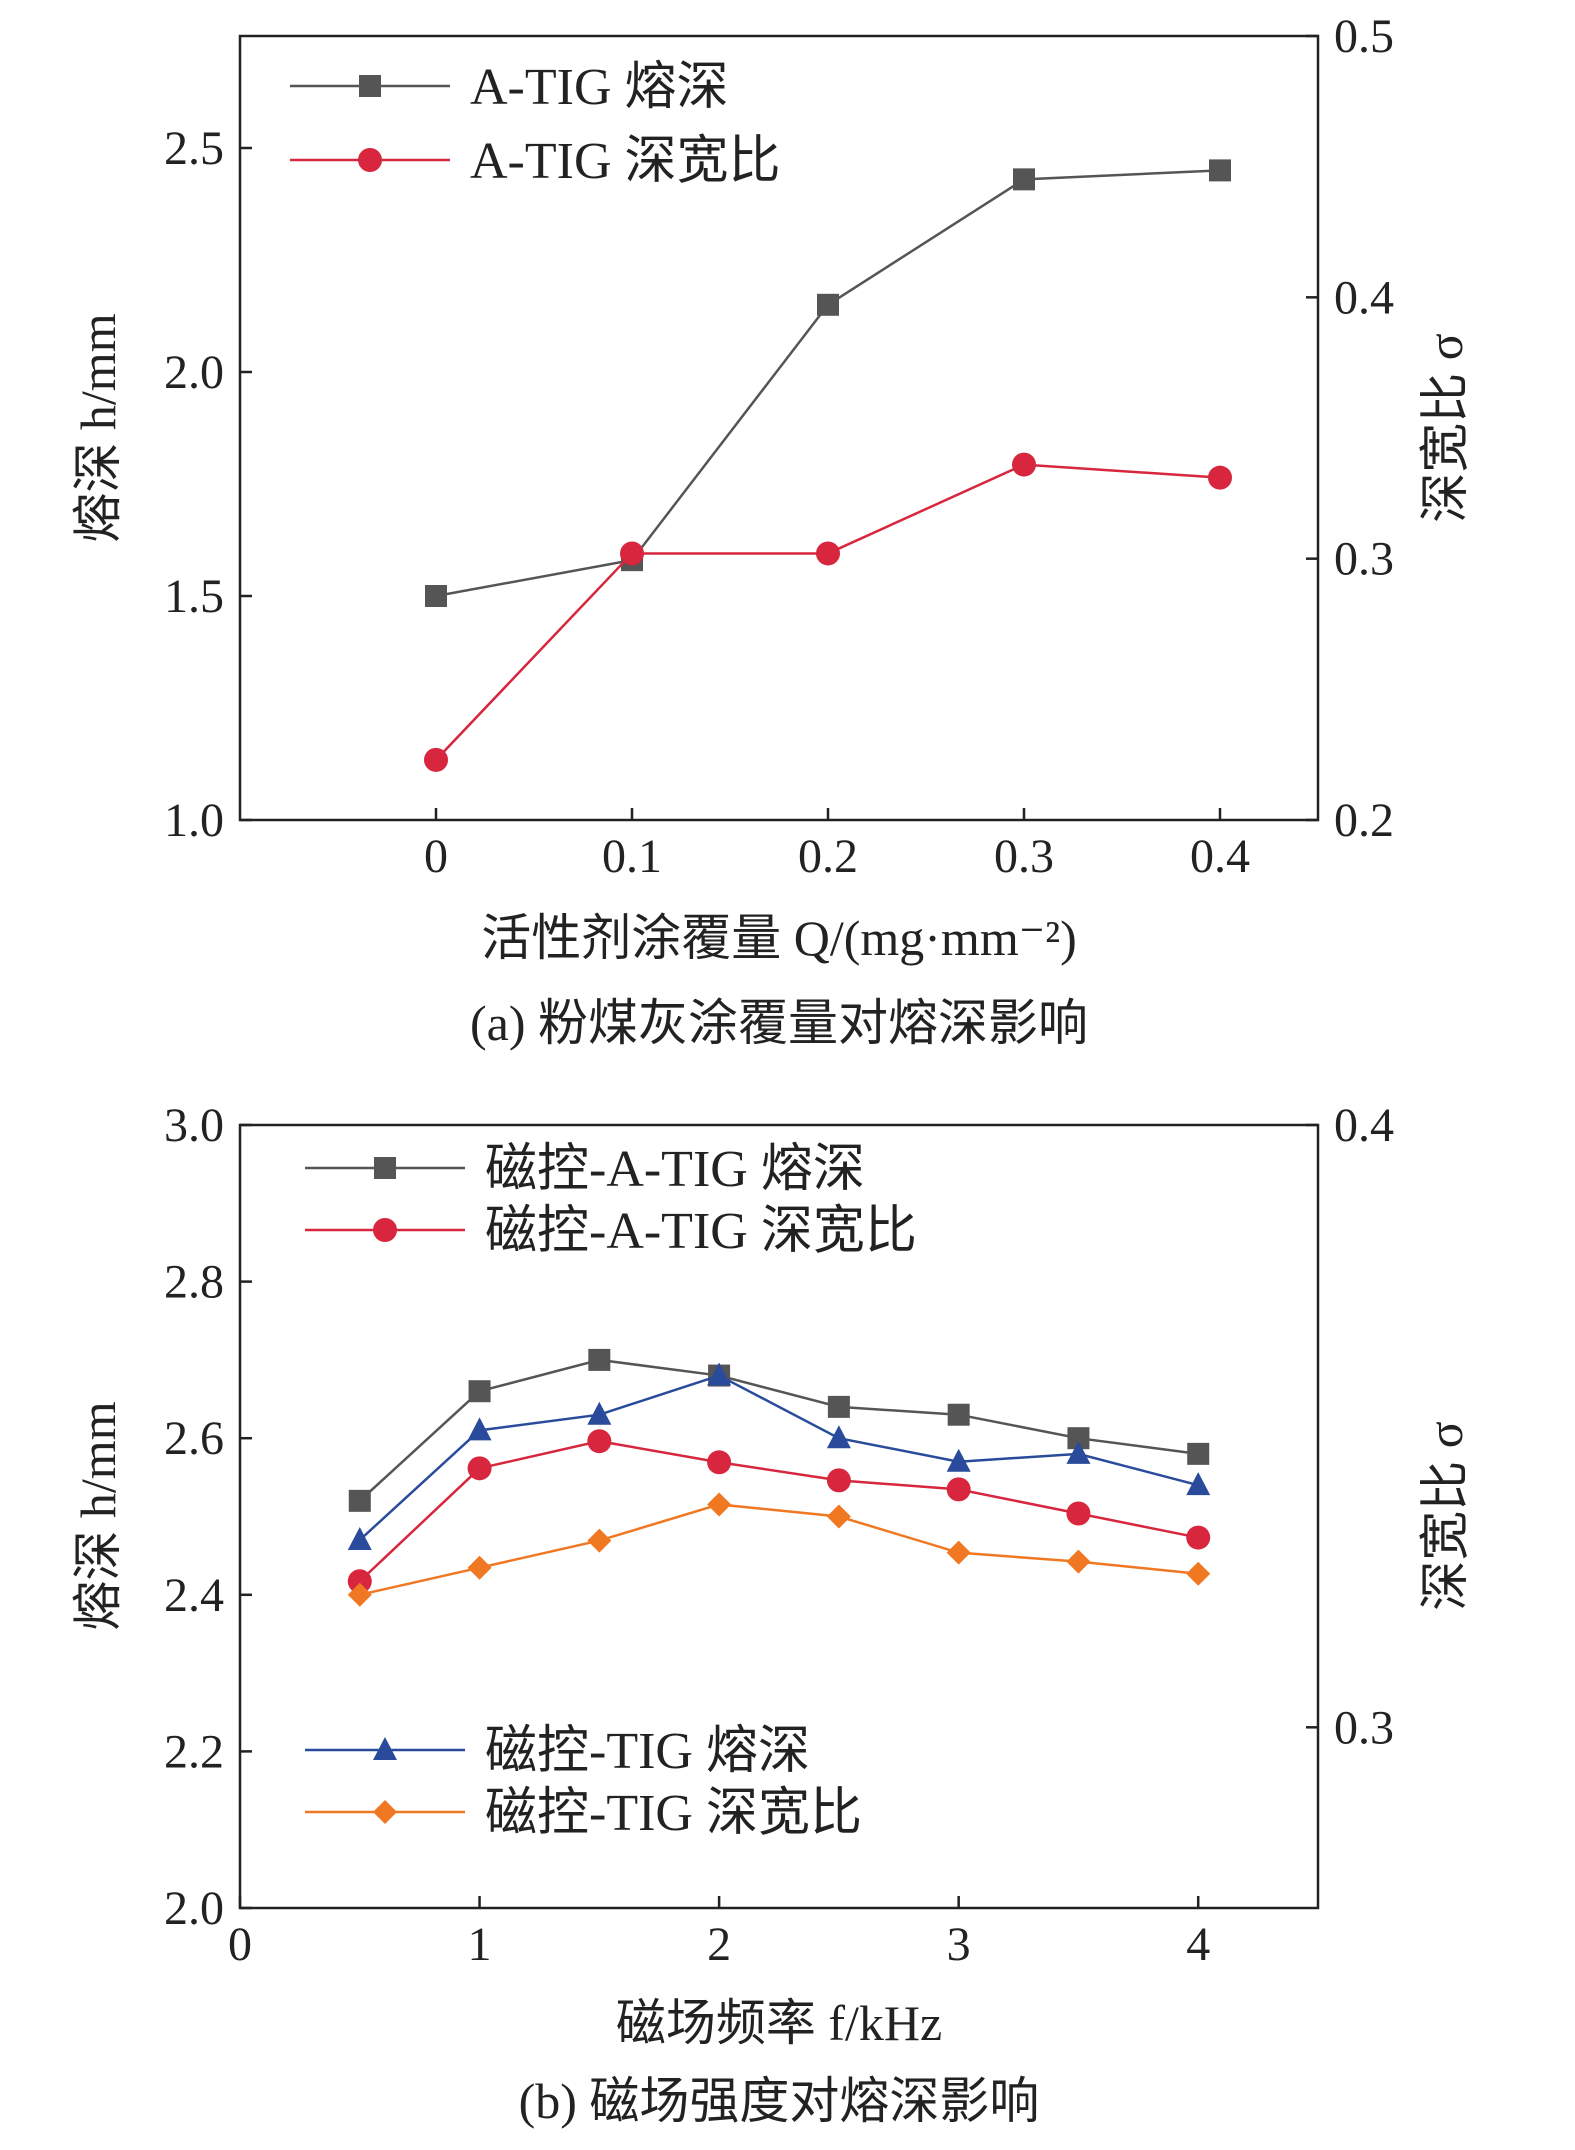  Describe the element at coordinates (1364, 36) in the screenshot. I see `y2-tick-label: 0.5` at that location.